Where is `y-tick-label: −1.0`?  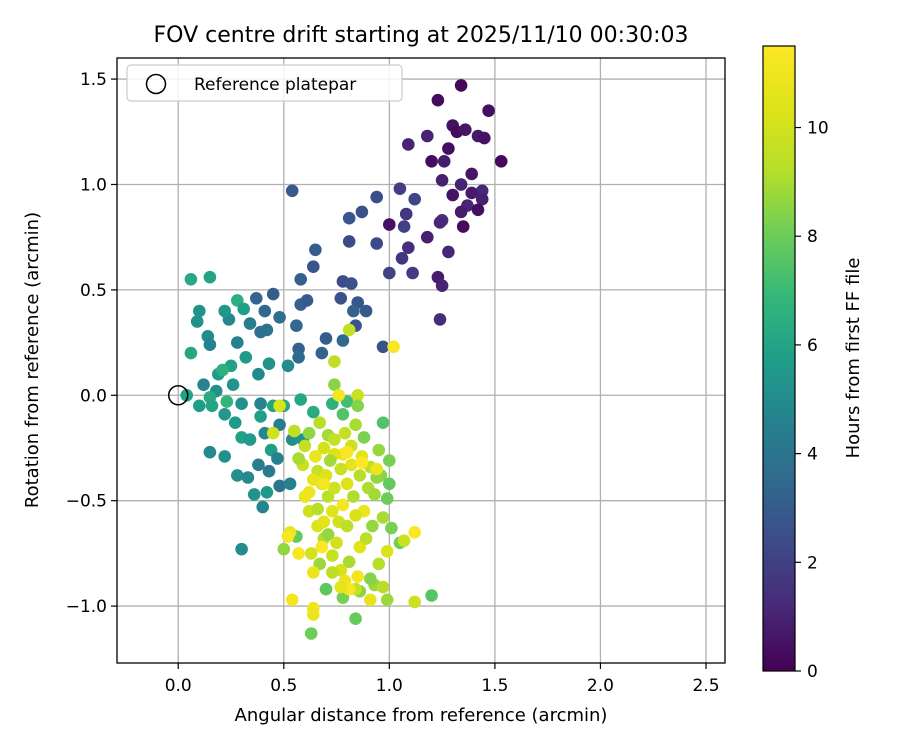 y-tick-label: −1.0 is located at coordinates (86, 607).